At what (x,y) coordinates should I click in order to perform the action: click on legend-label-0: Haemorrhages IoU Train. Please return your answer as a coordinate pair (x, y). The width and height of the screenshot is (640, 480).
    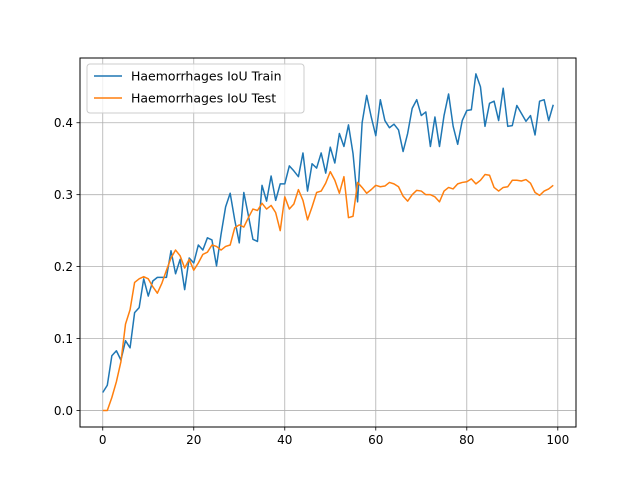
    Looking at the image, I should click on (206, 76).